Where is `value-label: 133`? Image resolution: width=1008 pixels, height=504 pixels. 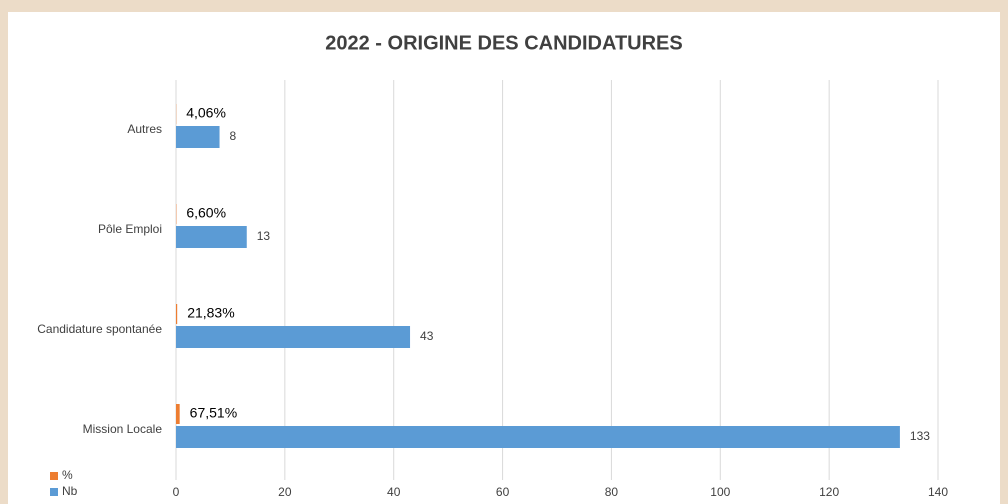
value-label: 133 is located at coordinates (920, 436).